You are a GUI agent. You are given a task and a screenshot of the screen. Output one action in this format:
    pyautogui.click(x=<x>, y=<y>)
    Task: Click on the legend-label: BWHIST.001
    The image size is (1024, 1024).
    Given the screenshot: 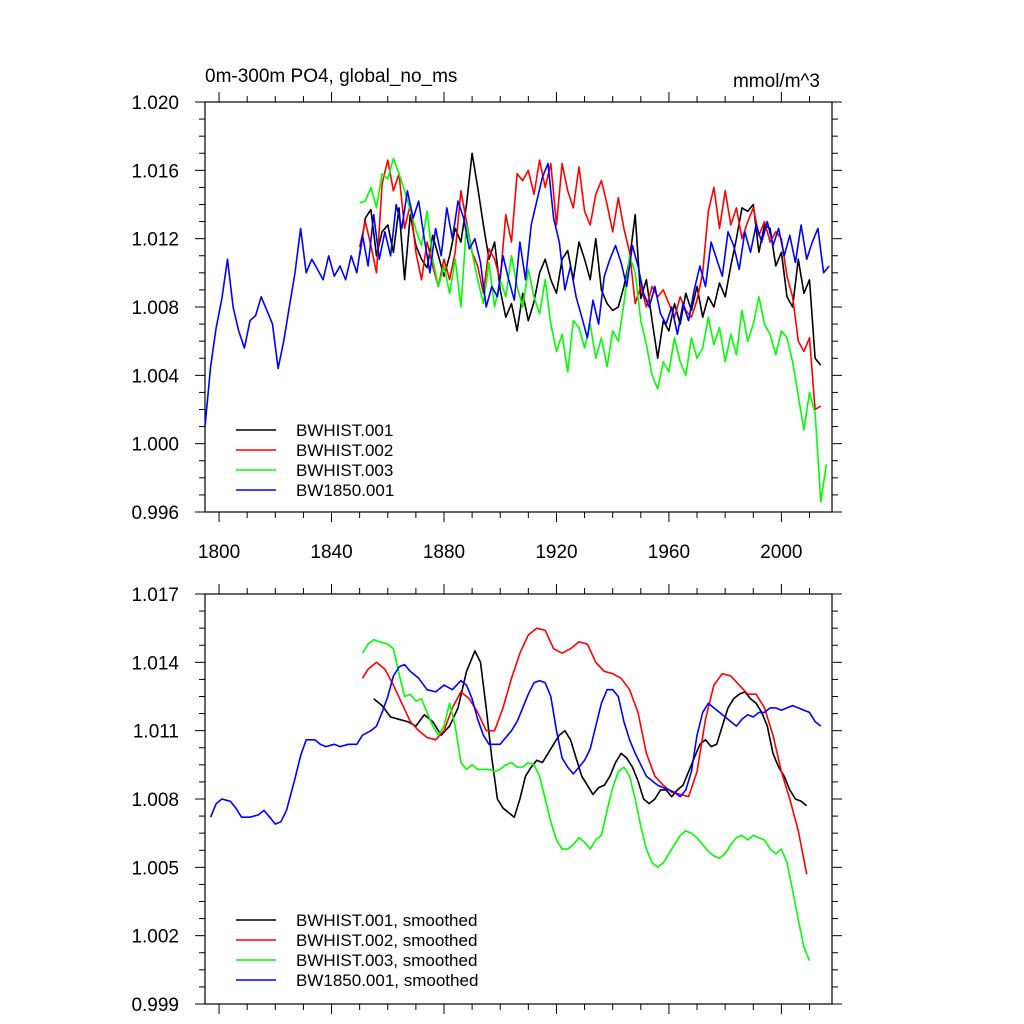 What is the action you would take?
    pyautogui.click(x=344, y=430)
    